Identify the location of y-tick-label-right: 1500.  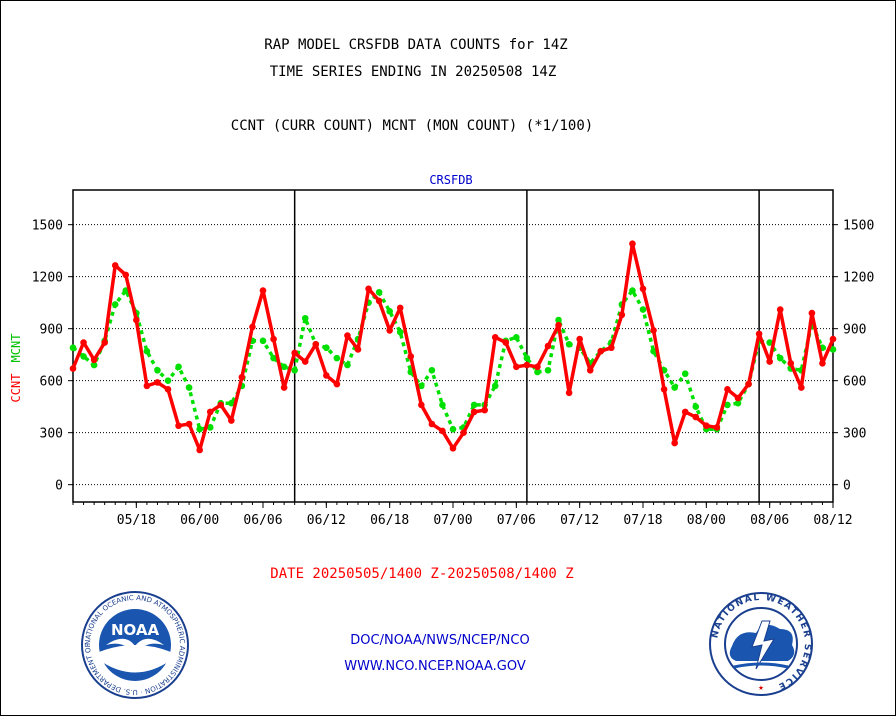
(858, 226).